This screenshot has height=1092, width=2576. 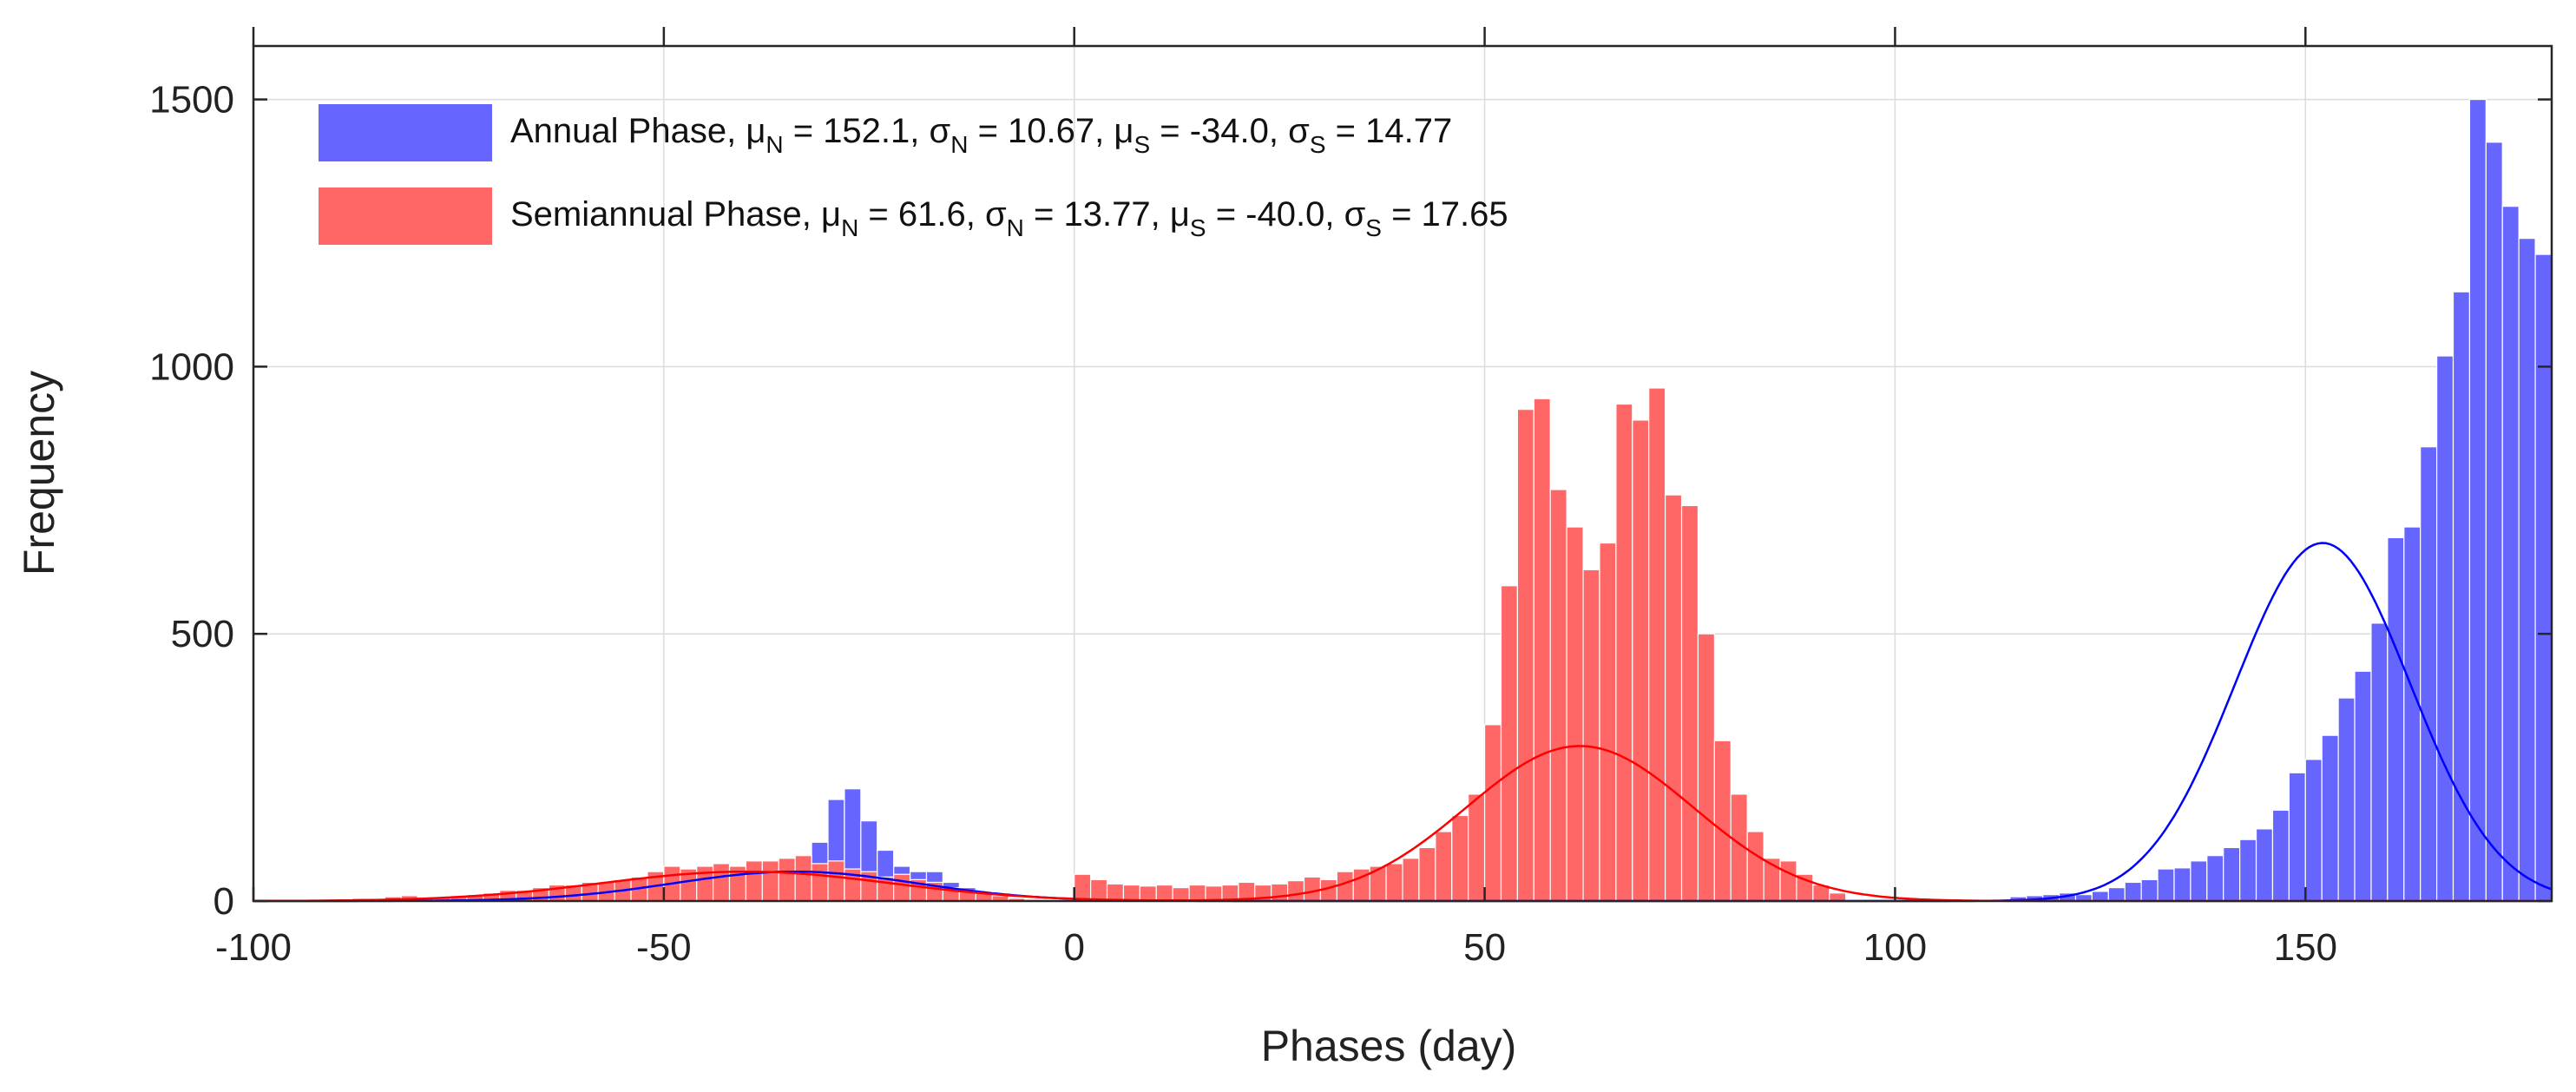 What do you see at coordinates (1276, 947) in the screenshot?
I see `x-tick-labels: -100 -50 0 50 100 150` at bounding box center [1276, 947].